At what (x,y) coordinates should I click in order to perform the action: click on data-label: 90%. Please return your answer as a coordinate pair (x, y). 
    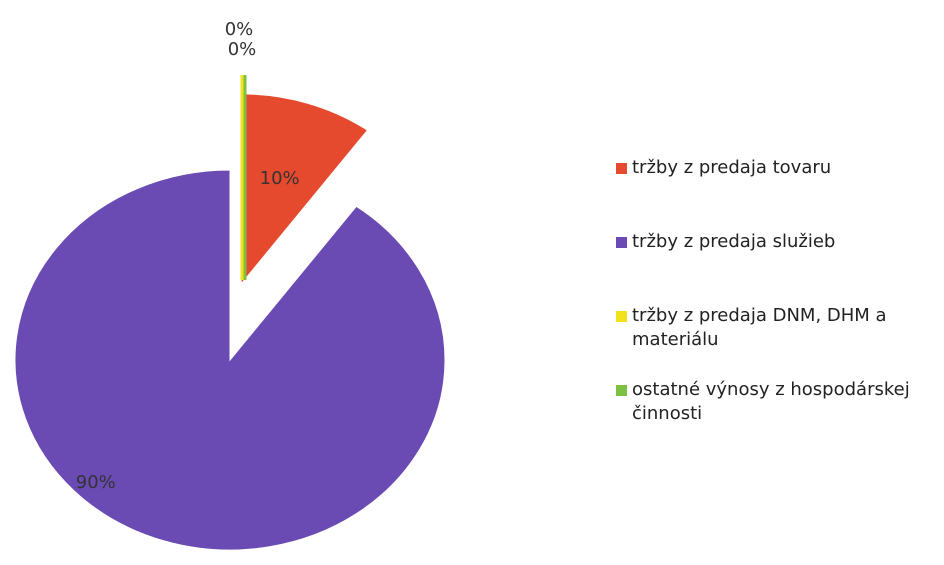
    Looking at the image, I should click on (96, 482).